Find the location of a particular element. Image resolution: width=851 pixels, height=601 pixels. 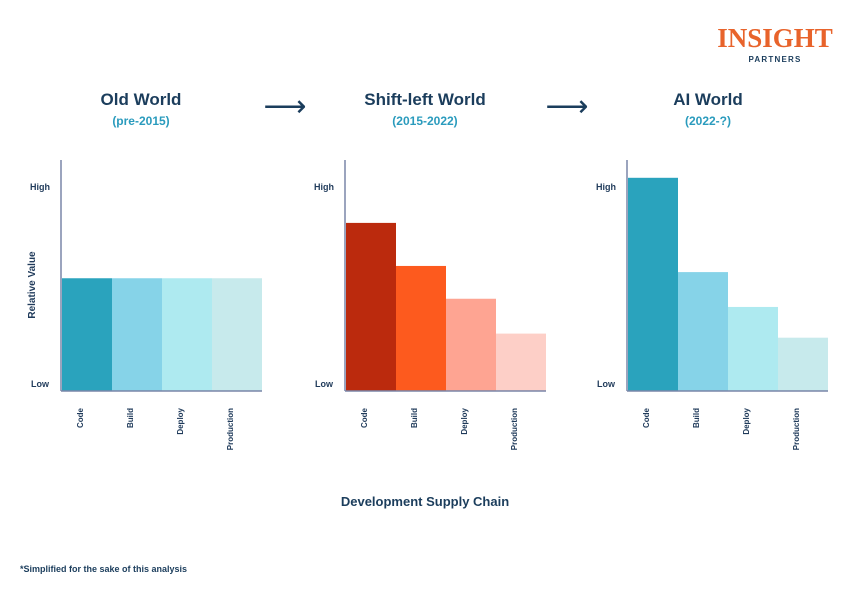

x-axis-label: Development Supply Chain is located at coordinates (425, 501).